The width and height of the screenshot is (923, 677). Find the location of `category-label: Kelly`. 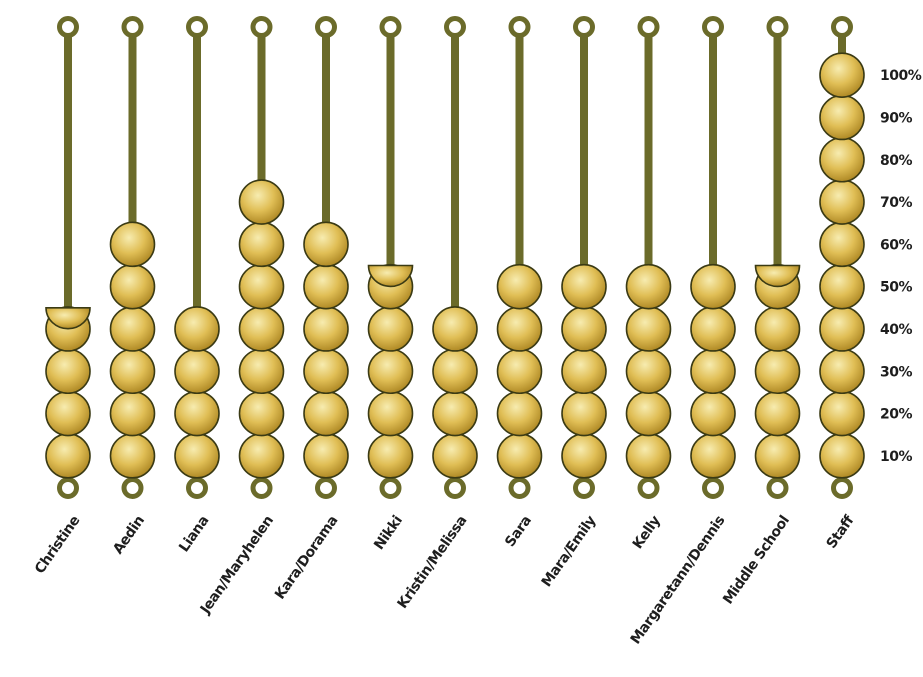

category-label: Kelly is located at coordinates (647, 532).